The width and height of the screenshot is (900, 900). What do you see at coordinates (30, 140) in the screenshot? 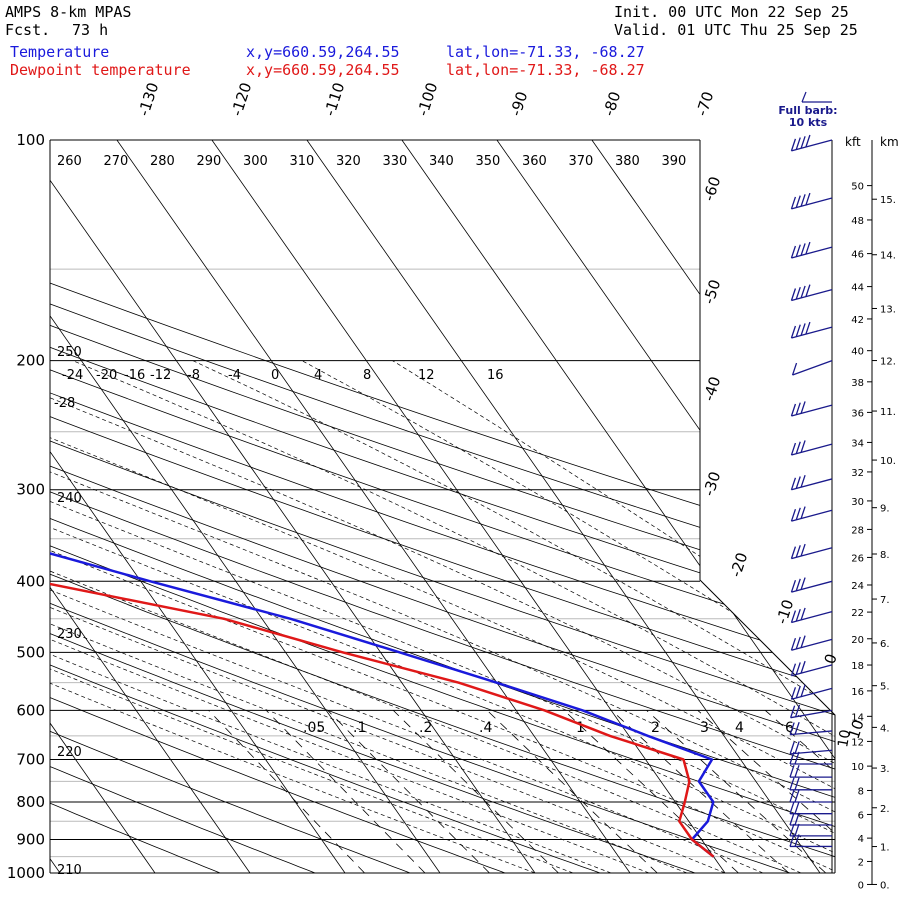
I see `pressure-label-100: 100` at bounding box center [30, 140].